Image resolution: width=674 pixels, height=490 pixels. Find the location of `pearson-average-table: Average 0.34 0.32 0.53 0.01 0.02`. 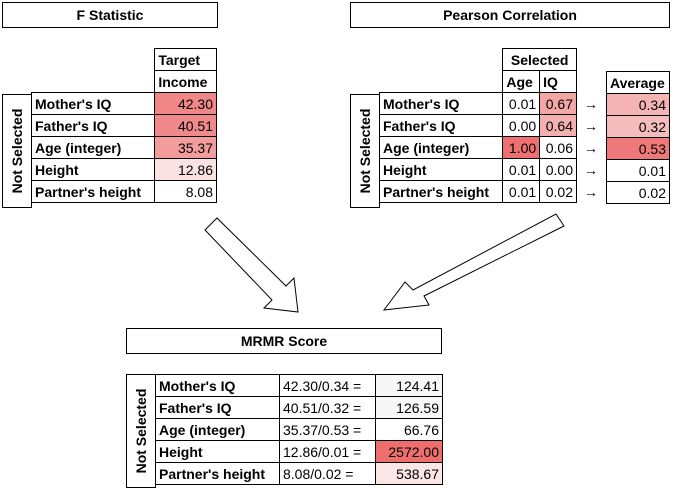

pearson-average-table: Average 0.34 0.32 0.53 0.01 0.02 is located at coordinates (638, 137).